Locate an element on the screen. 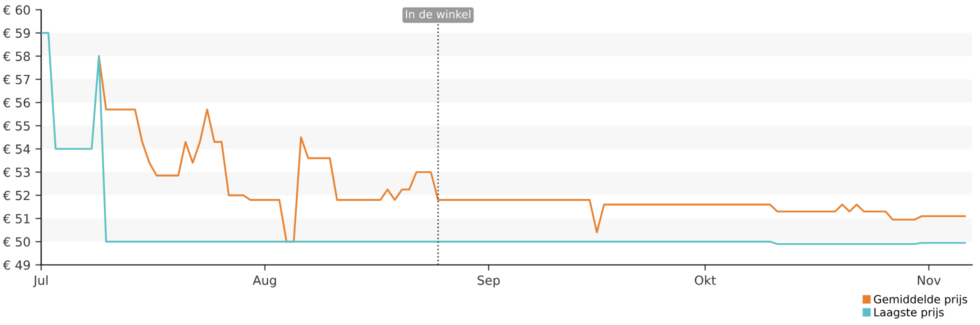  x-tick-label: Sep is located at coordinates (489, 282).